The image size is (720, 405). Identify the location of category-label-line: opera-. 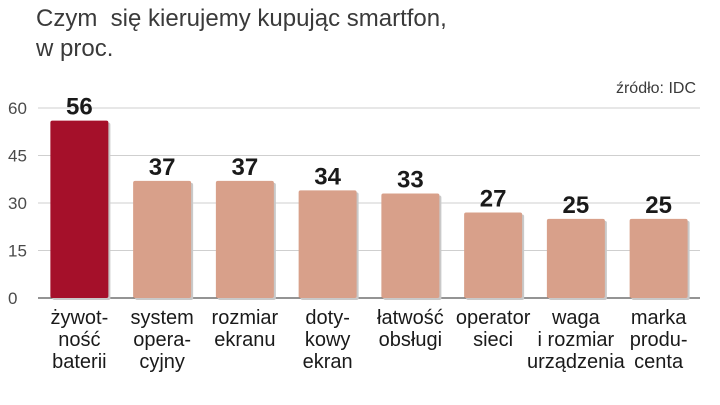
(162, 340).